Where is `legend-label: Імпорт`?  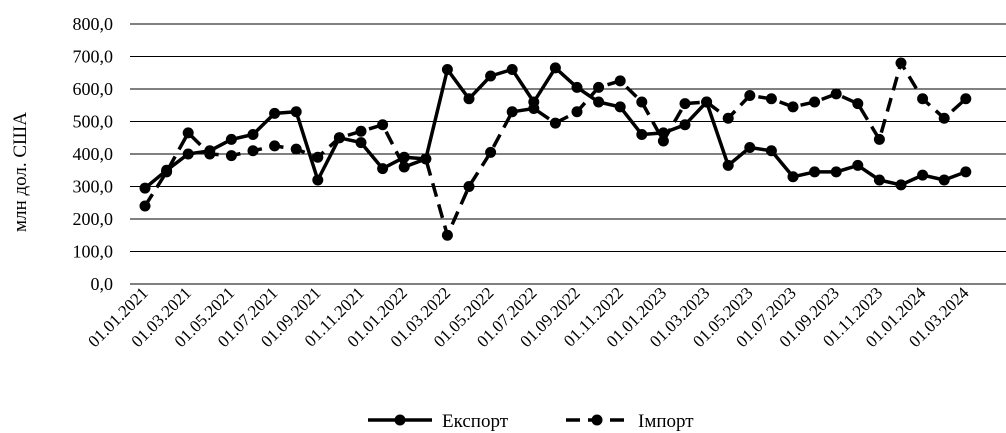
legend-label: Імпорт is located at coordinates (666, 421).